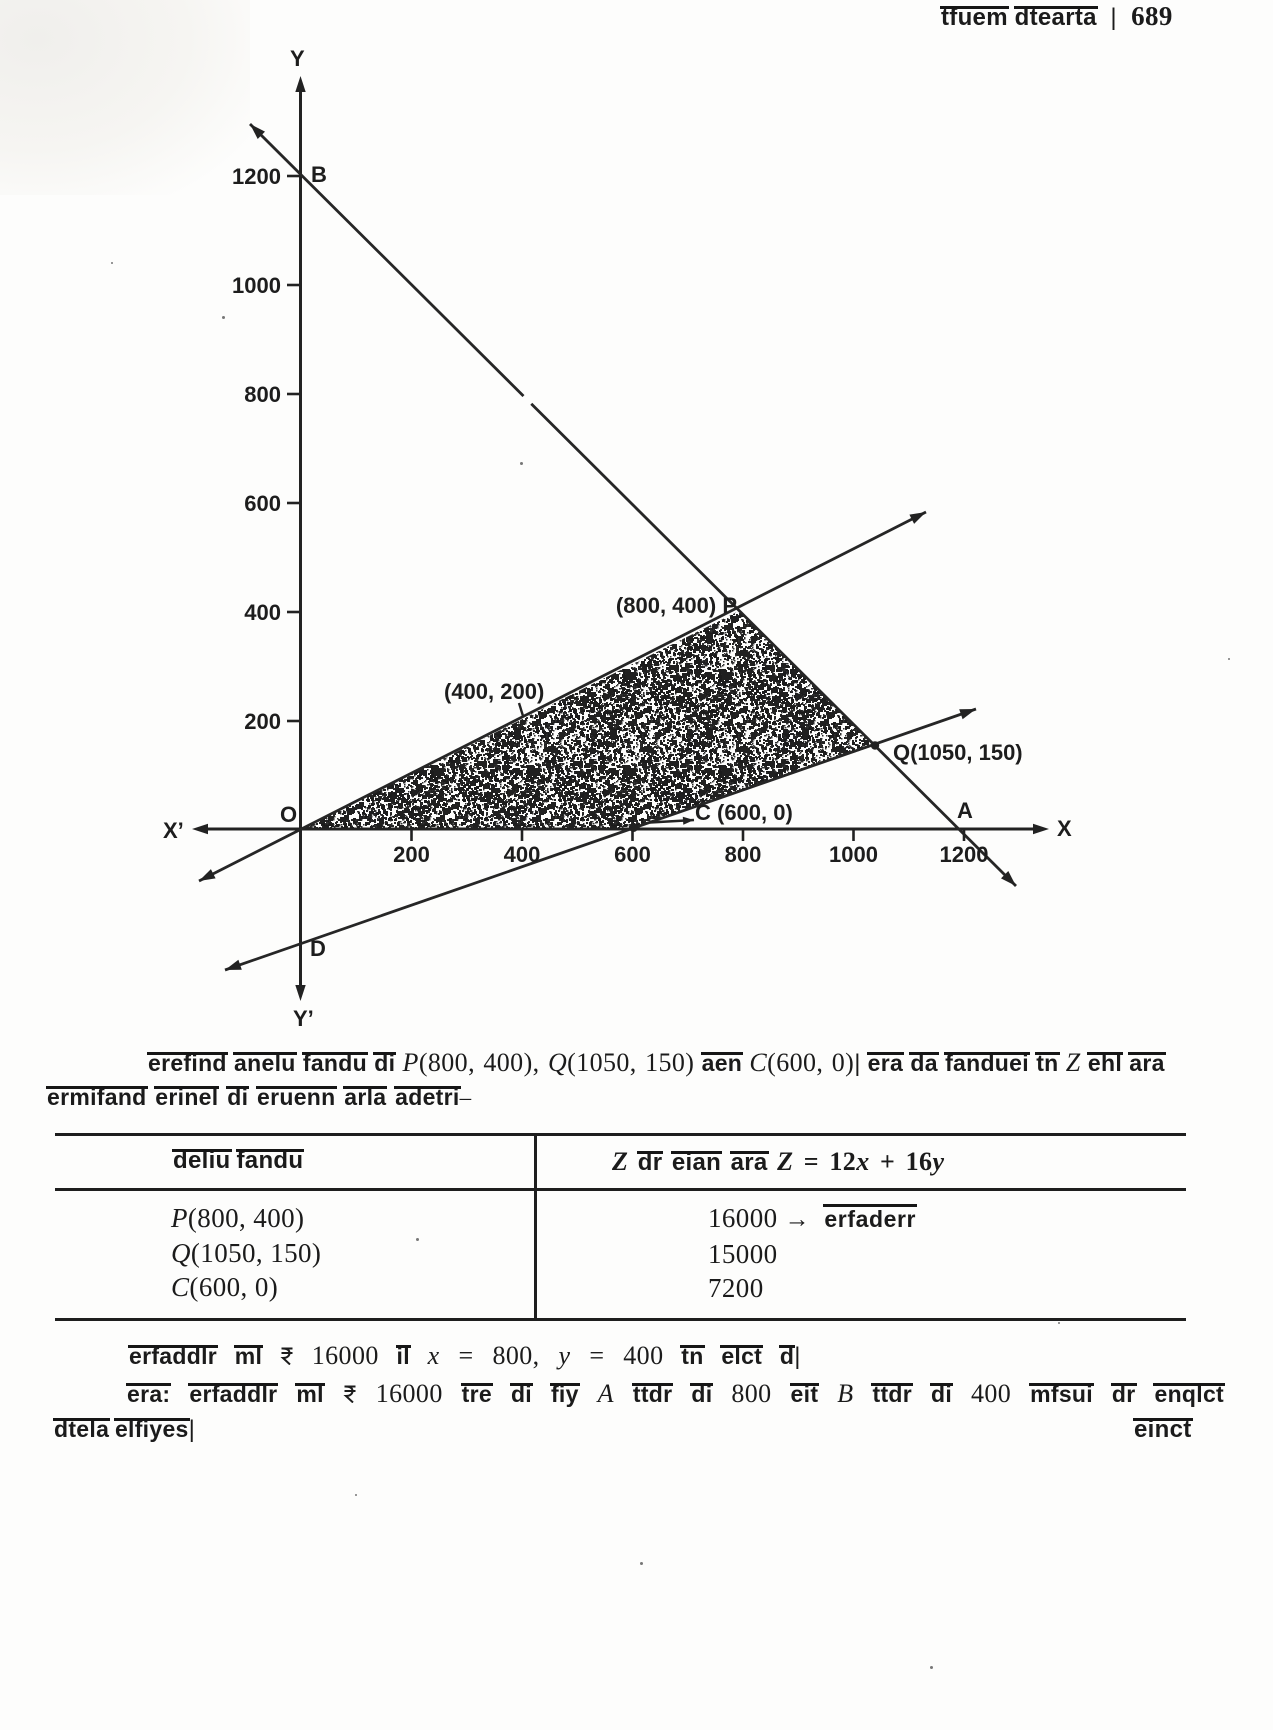 The width and height of the screenshot is (1273, 1730). What do you see at coordinates (676, 605) in the screenshot?
I see `svg-text: (800, 400) P` at bounding box center [676, 605].